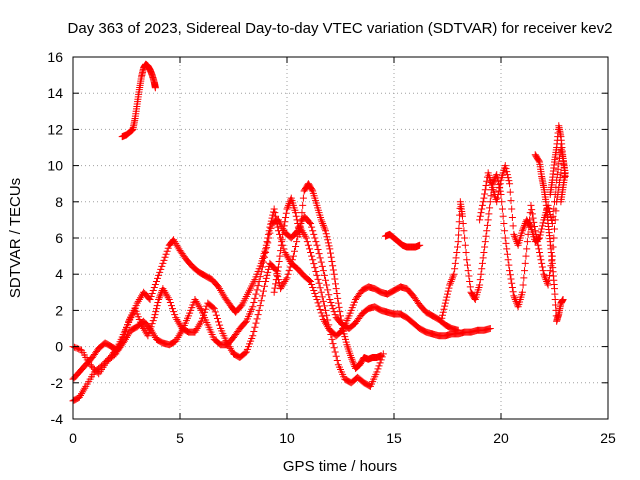 Image resolution: width=640 pixels, height=480 pixels. What do you see at coordinates (57, 419) in the screenshot?
I see `y-tick-label: -4` at bounding box center [57, 419].